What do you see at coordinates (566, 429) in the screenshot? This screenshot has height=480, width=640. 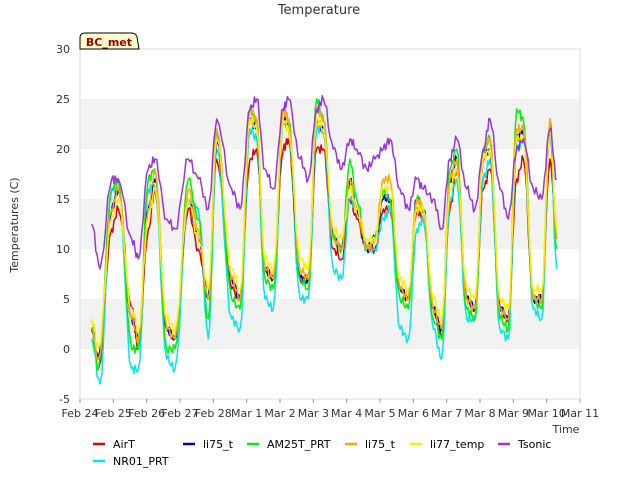 I see `x-axis-label: Time` at bounding box center [566, 429].